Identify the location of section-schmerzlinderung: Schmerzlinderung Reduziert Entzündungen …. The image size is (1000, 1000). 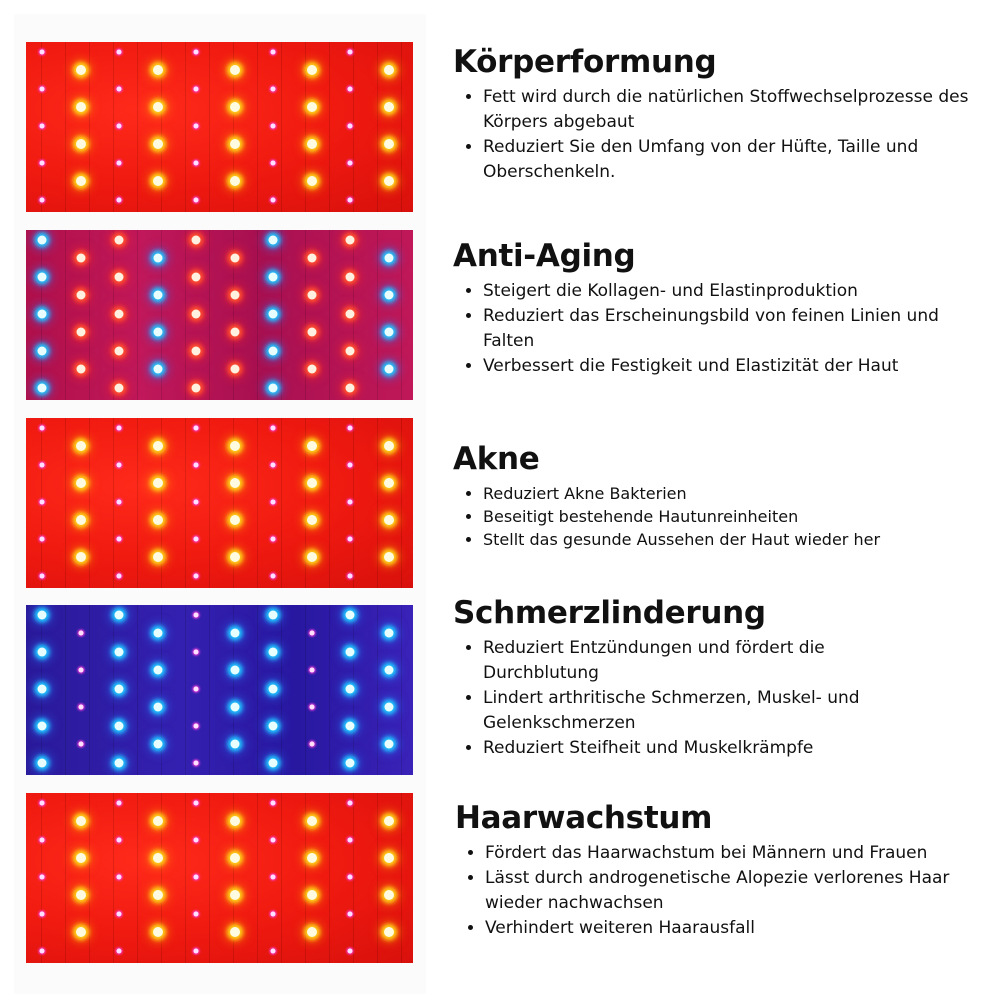
(723, 677).